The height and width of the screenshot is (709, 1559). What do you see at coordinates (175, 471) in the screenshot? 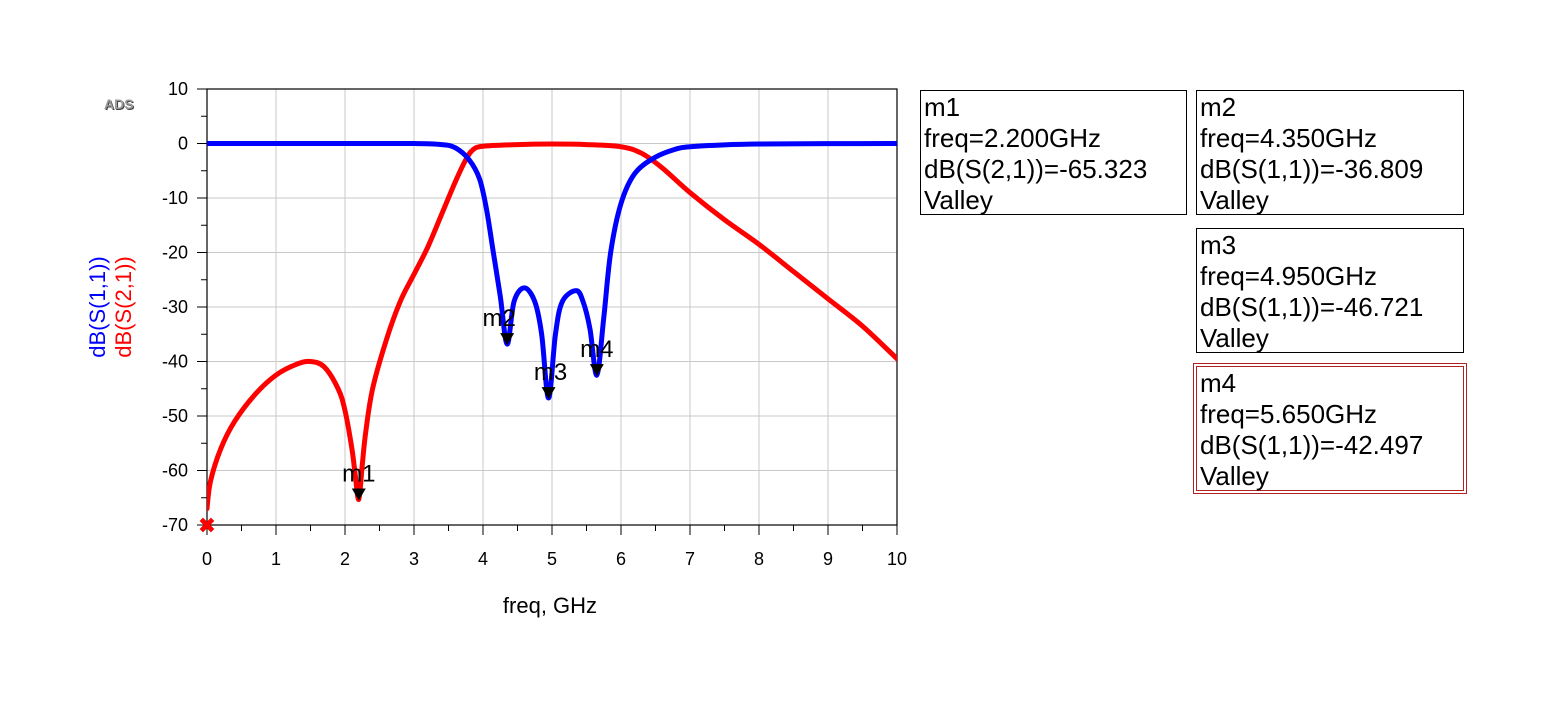
I see `y-tick-label: -60` at bounding box center [175, 471].